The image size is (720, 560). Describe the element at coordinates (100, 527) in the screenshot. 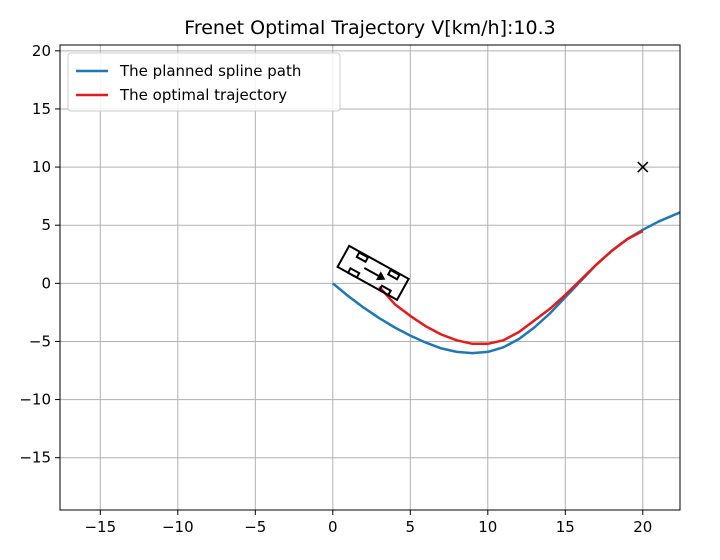

I see `x-tick-label: −15` at that location.